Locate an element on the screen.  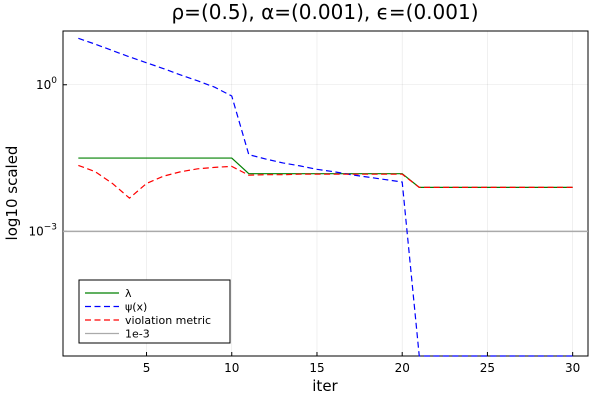
y-axis-ticks: 10⁰ 10⁻³ is located at coordinates (47, 157).